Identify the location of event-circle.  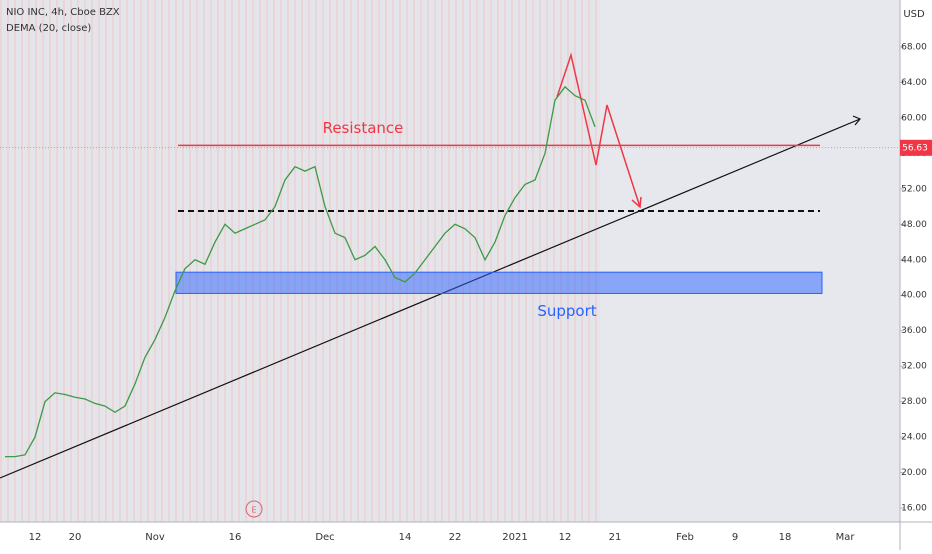
(254, 509).